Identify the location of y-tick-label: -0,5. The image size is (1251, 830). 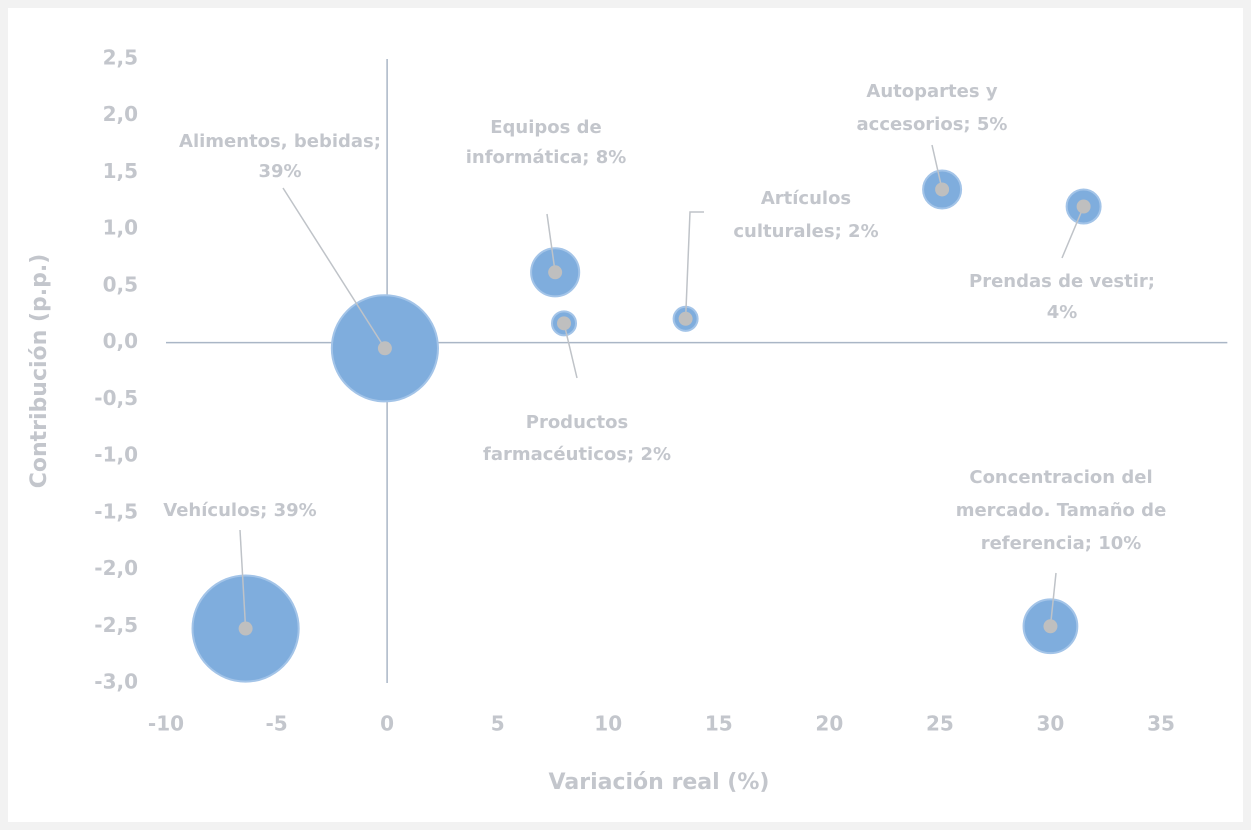
(116, 398).